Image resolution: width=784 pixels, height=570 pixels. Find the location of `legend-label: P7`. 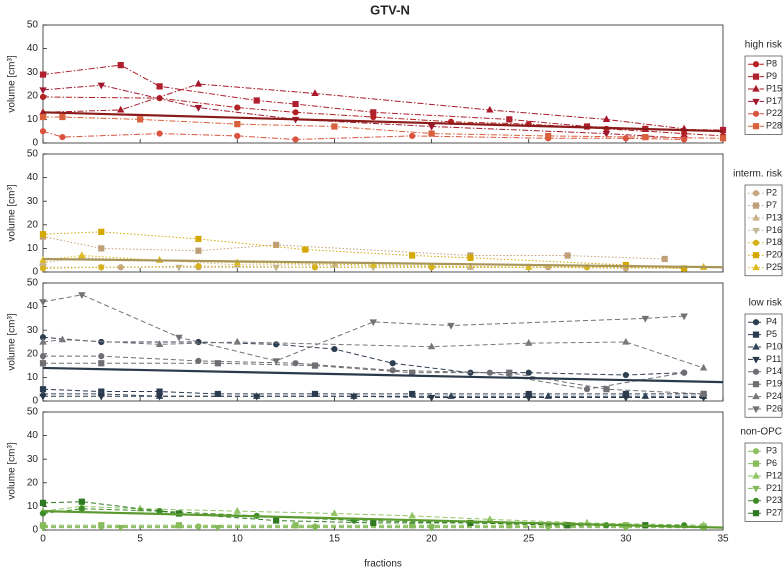

legend-label: P7 is located at coordinates (771, 205).